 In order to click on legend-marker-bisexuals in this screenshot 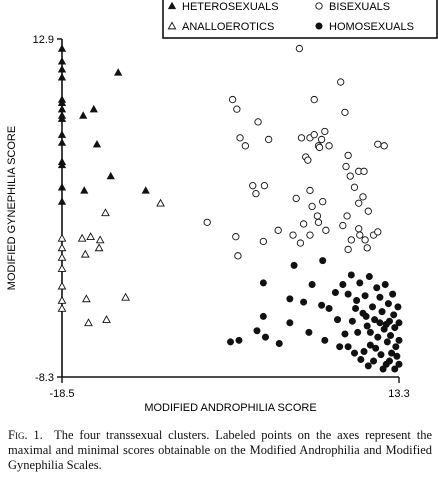, I will do `click(319, 6)`.